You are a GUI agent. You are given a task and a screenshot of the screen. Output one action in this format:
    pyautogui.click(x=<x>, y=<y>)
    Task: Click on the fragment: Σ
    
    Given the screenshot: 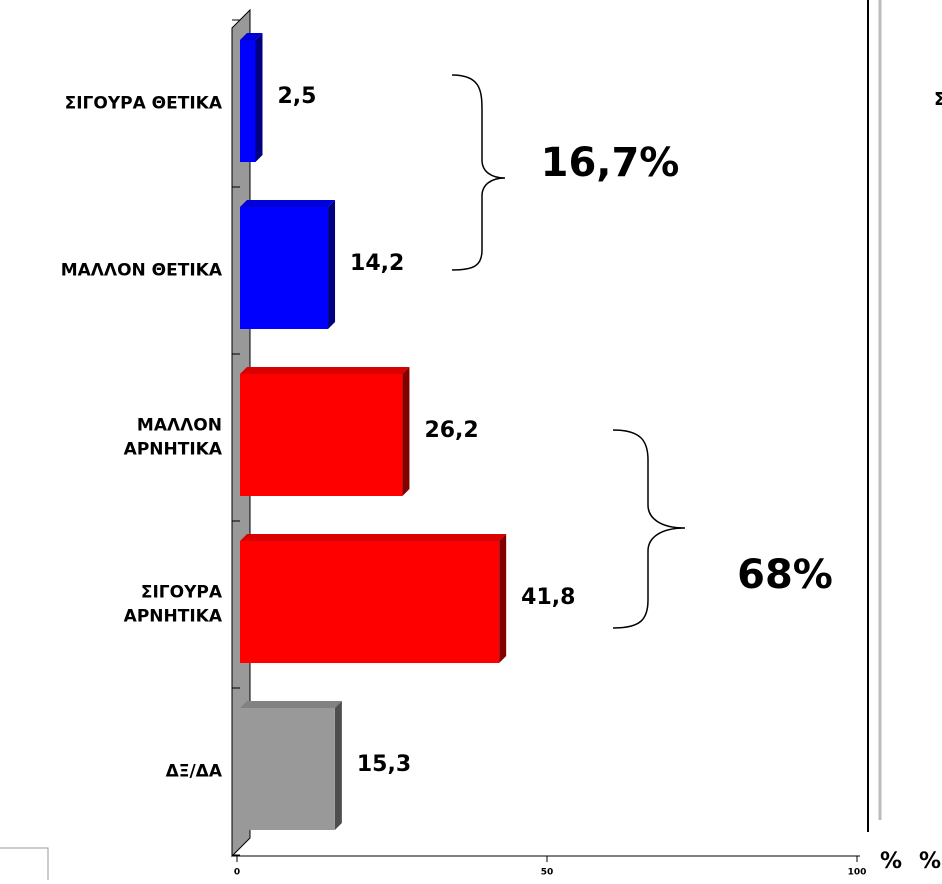 What is the action you would take?
    pyautogui.click(x=938, y=99)
    